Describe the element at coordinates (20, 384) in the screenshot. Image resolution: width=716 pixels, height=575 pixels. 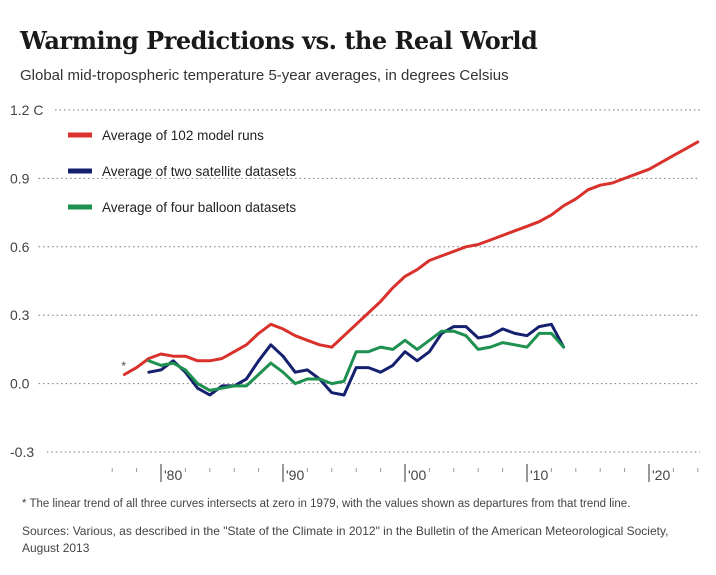
I see `y-tick-label: 0.0` at that location.